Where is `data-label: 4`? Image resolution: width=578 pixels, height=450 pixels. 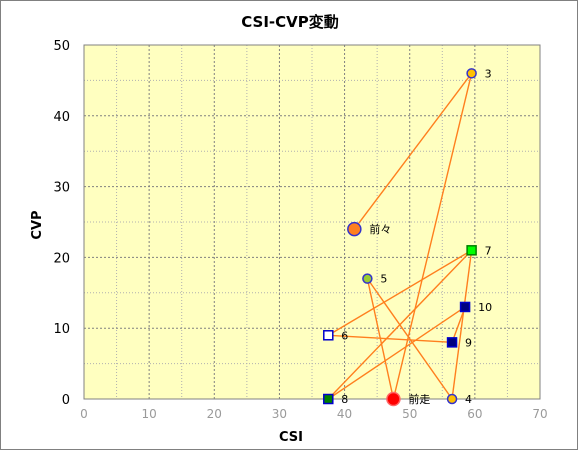 data-label: 4 is located at coordinates (468, 399).